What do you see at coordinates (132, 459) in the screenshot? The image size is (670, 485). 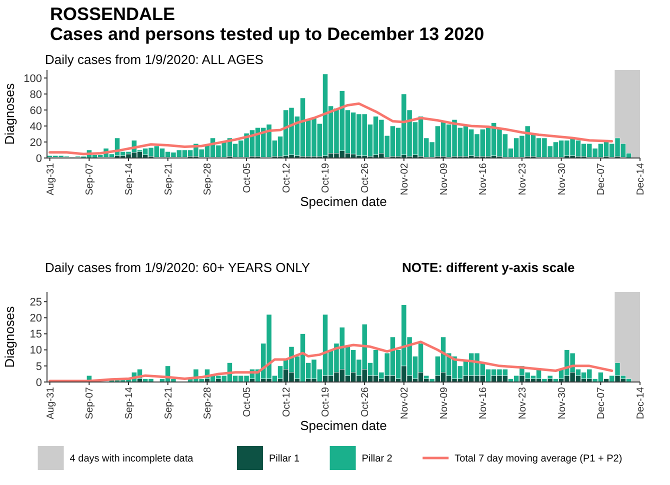 I see `legend-label: 4 days with incomplete data` at bounding box center [132, 459].